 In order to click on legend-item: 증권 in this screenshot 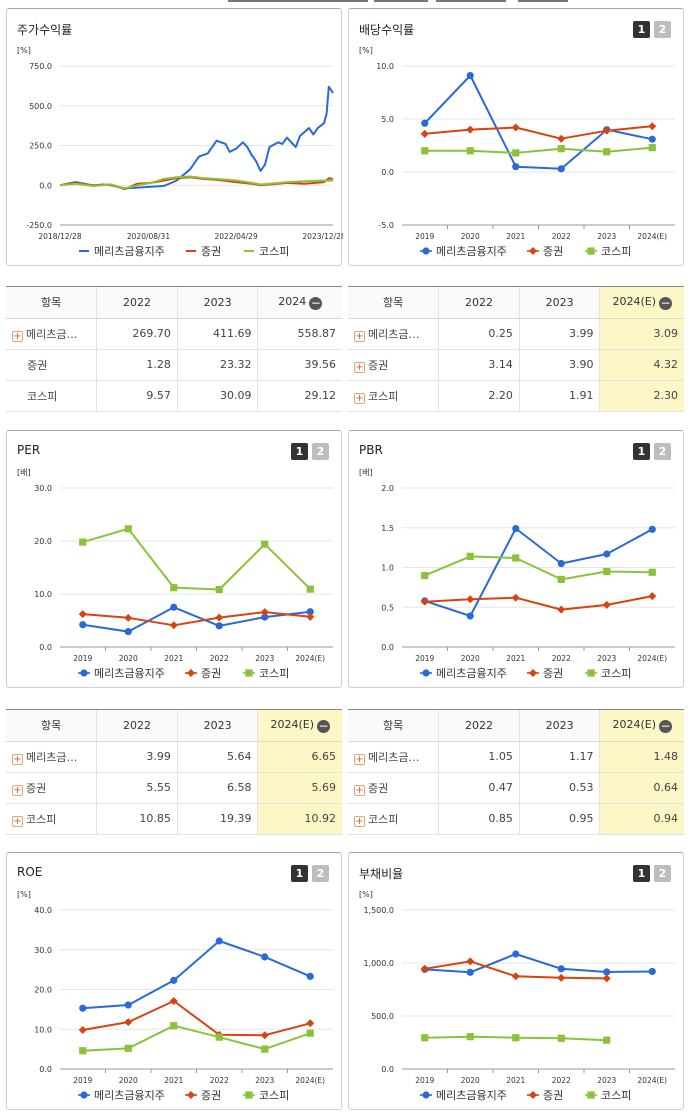, I will do `click(203, 1095)`.